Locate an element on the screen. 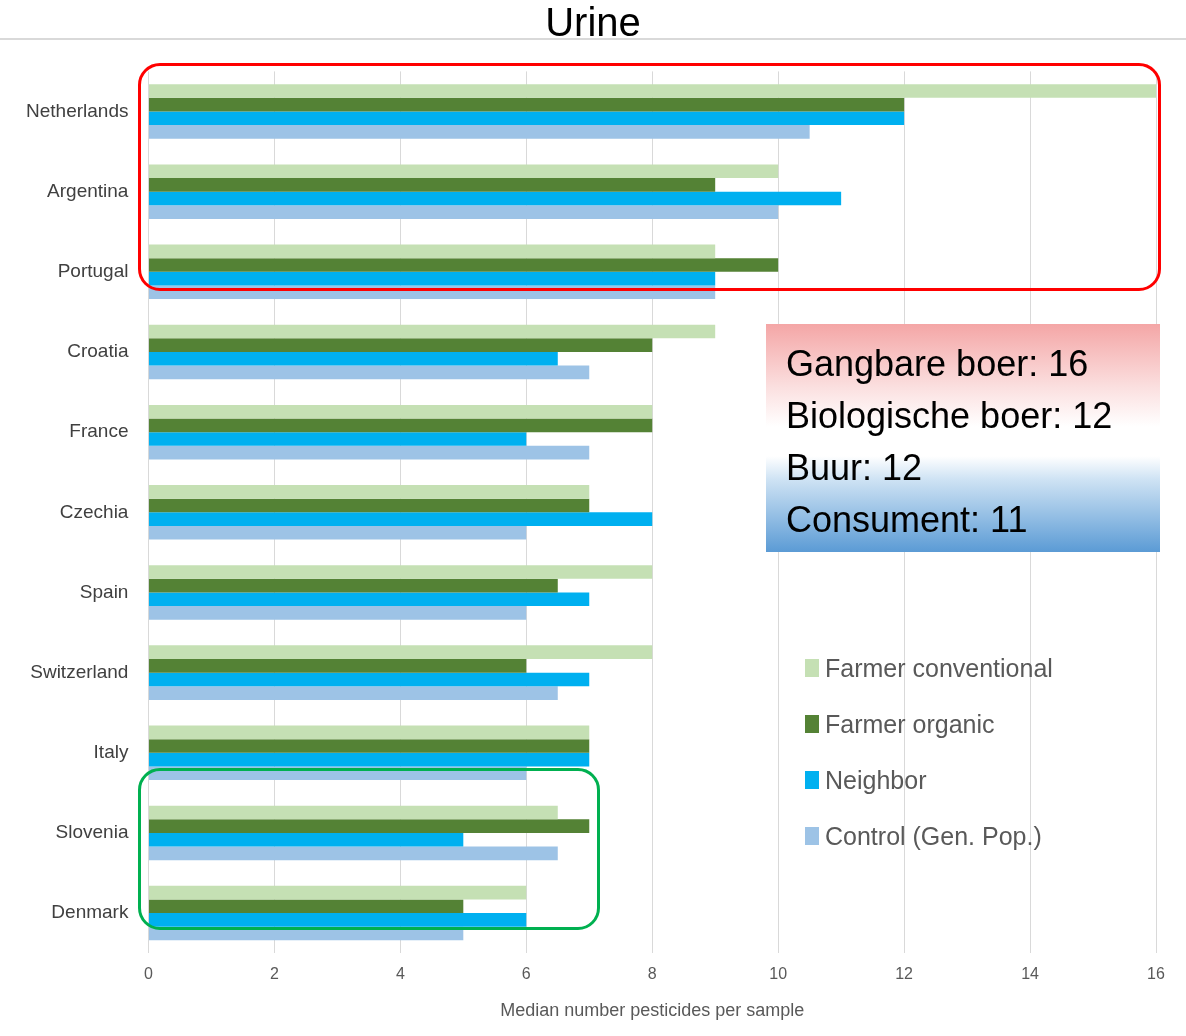 The width and height of the screenshot is (1186, 1036). y-tick-label: Croatia is located at coordinates (98, 351).